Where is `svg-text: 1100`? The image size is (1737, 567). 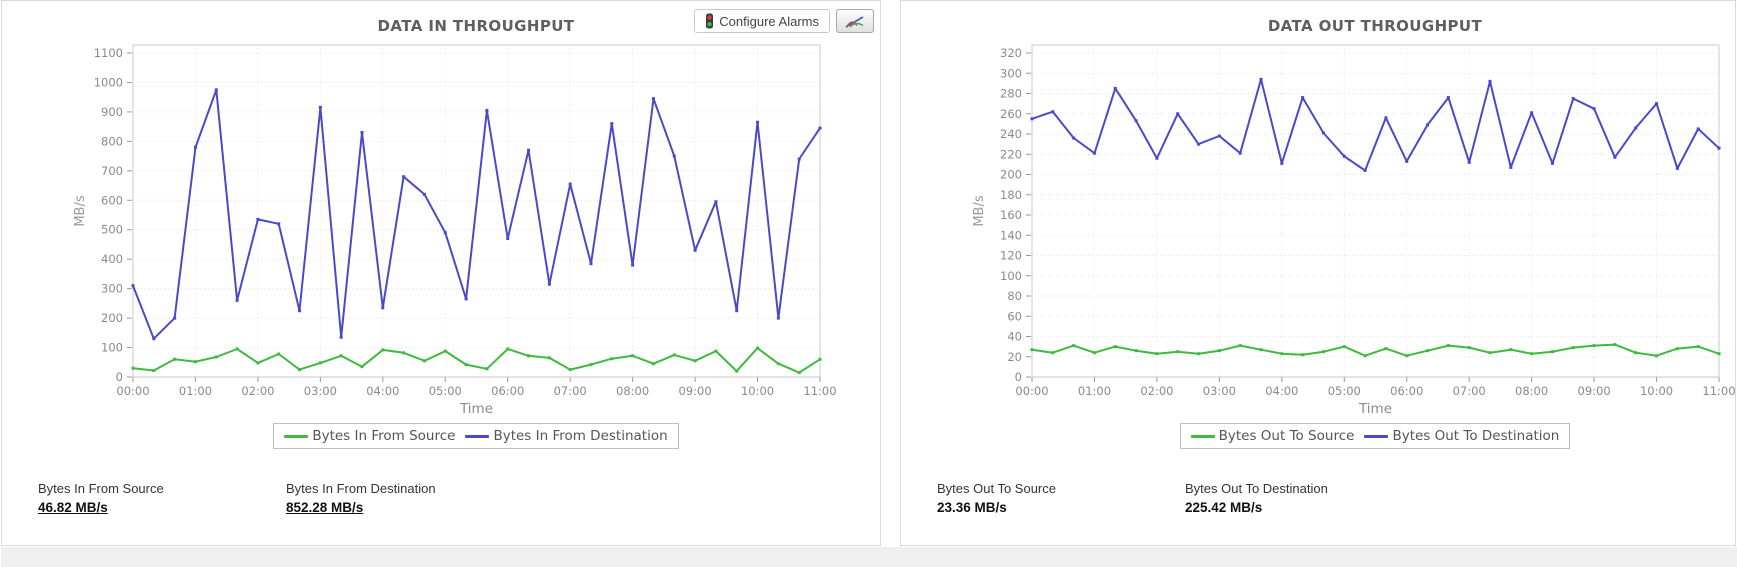
svg-text: 1100 is located at coordinates (108, 53).